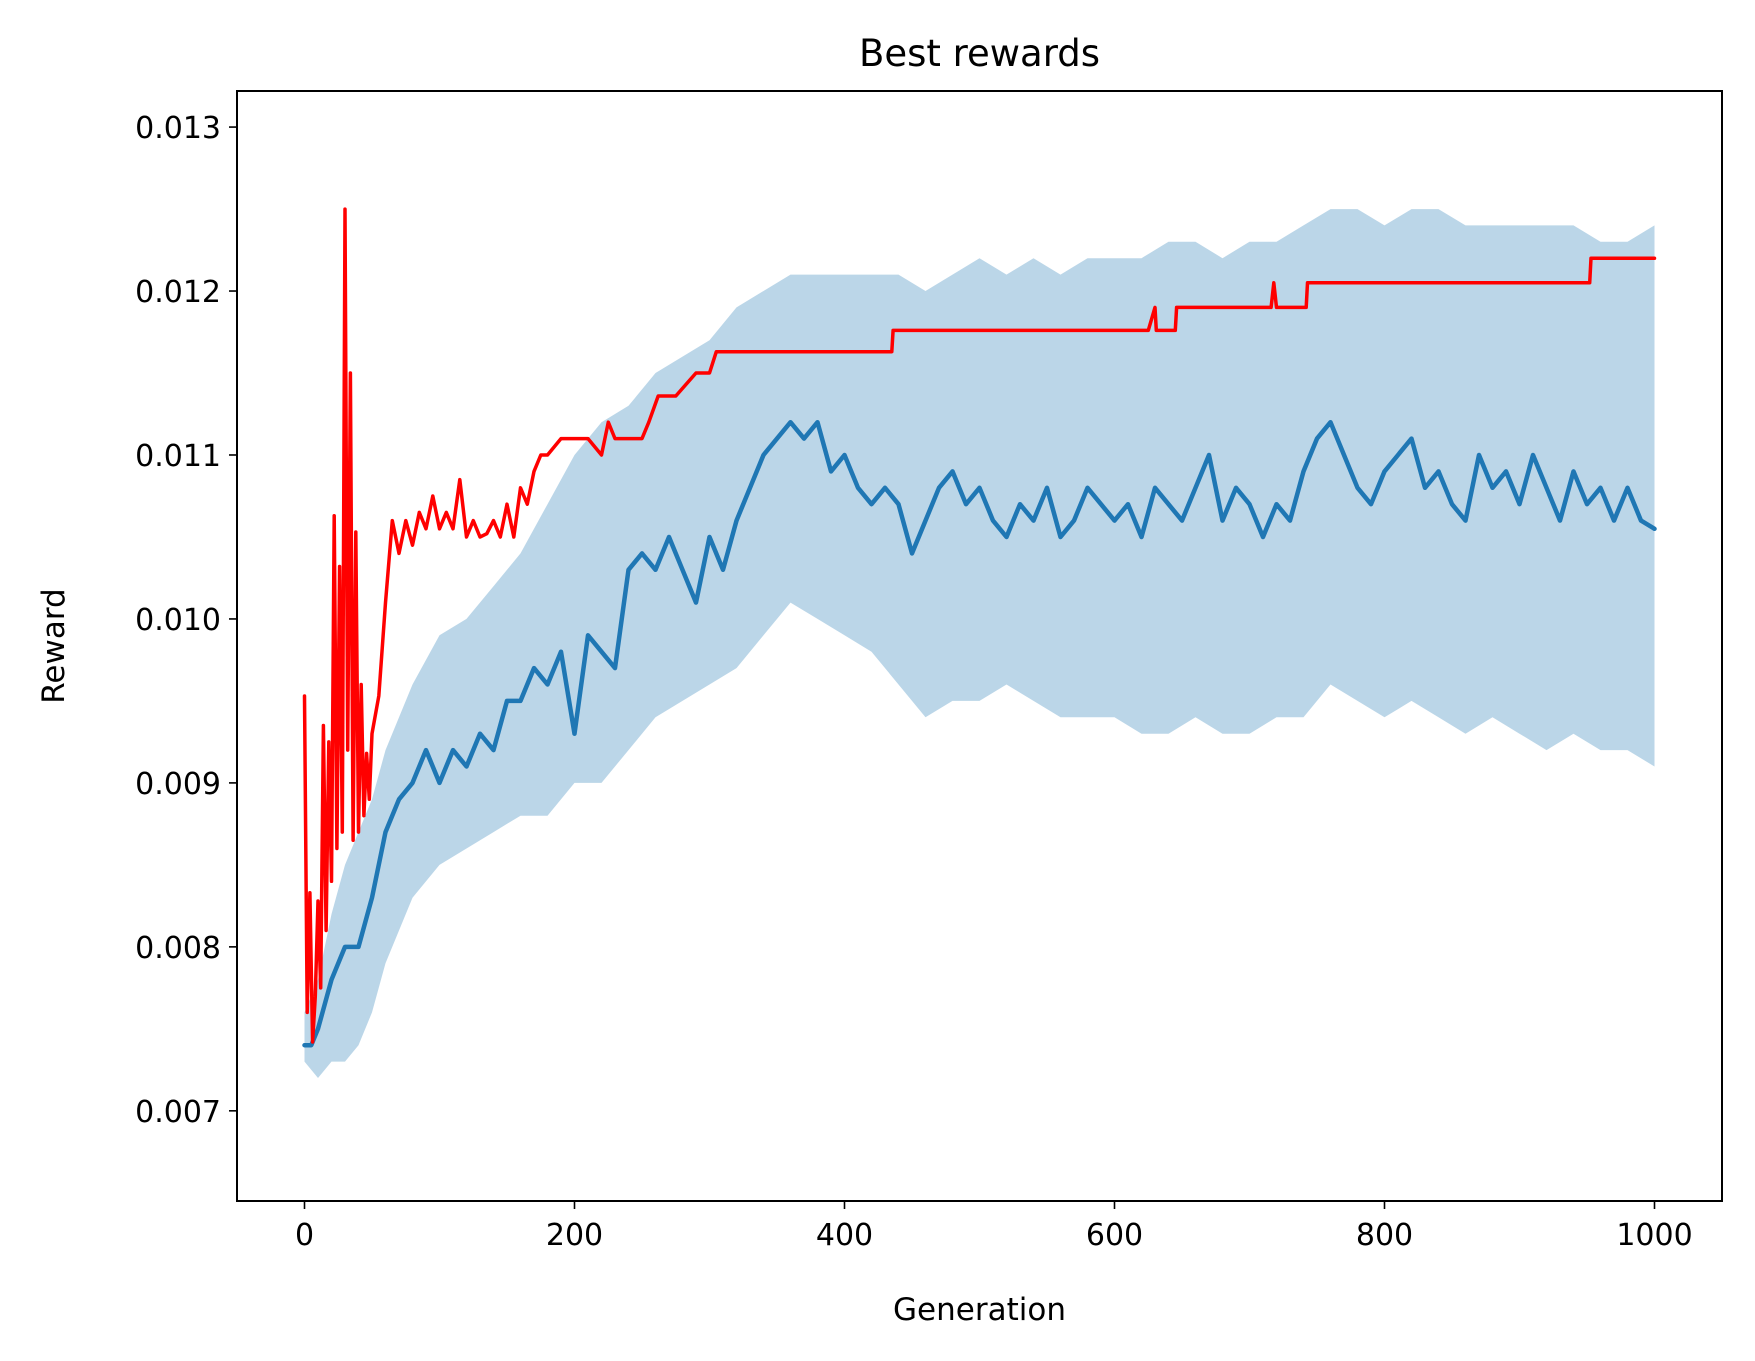 This screenshot has width=1755, height=1361. I want to click on x-tick-label-600: 600, so click(1114, 1235).